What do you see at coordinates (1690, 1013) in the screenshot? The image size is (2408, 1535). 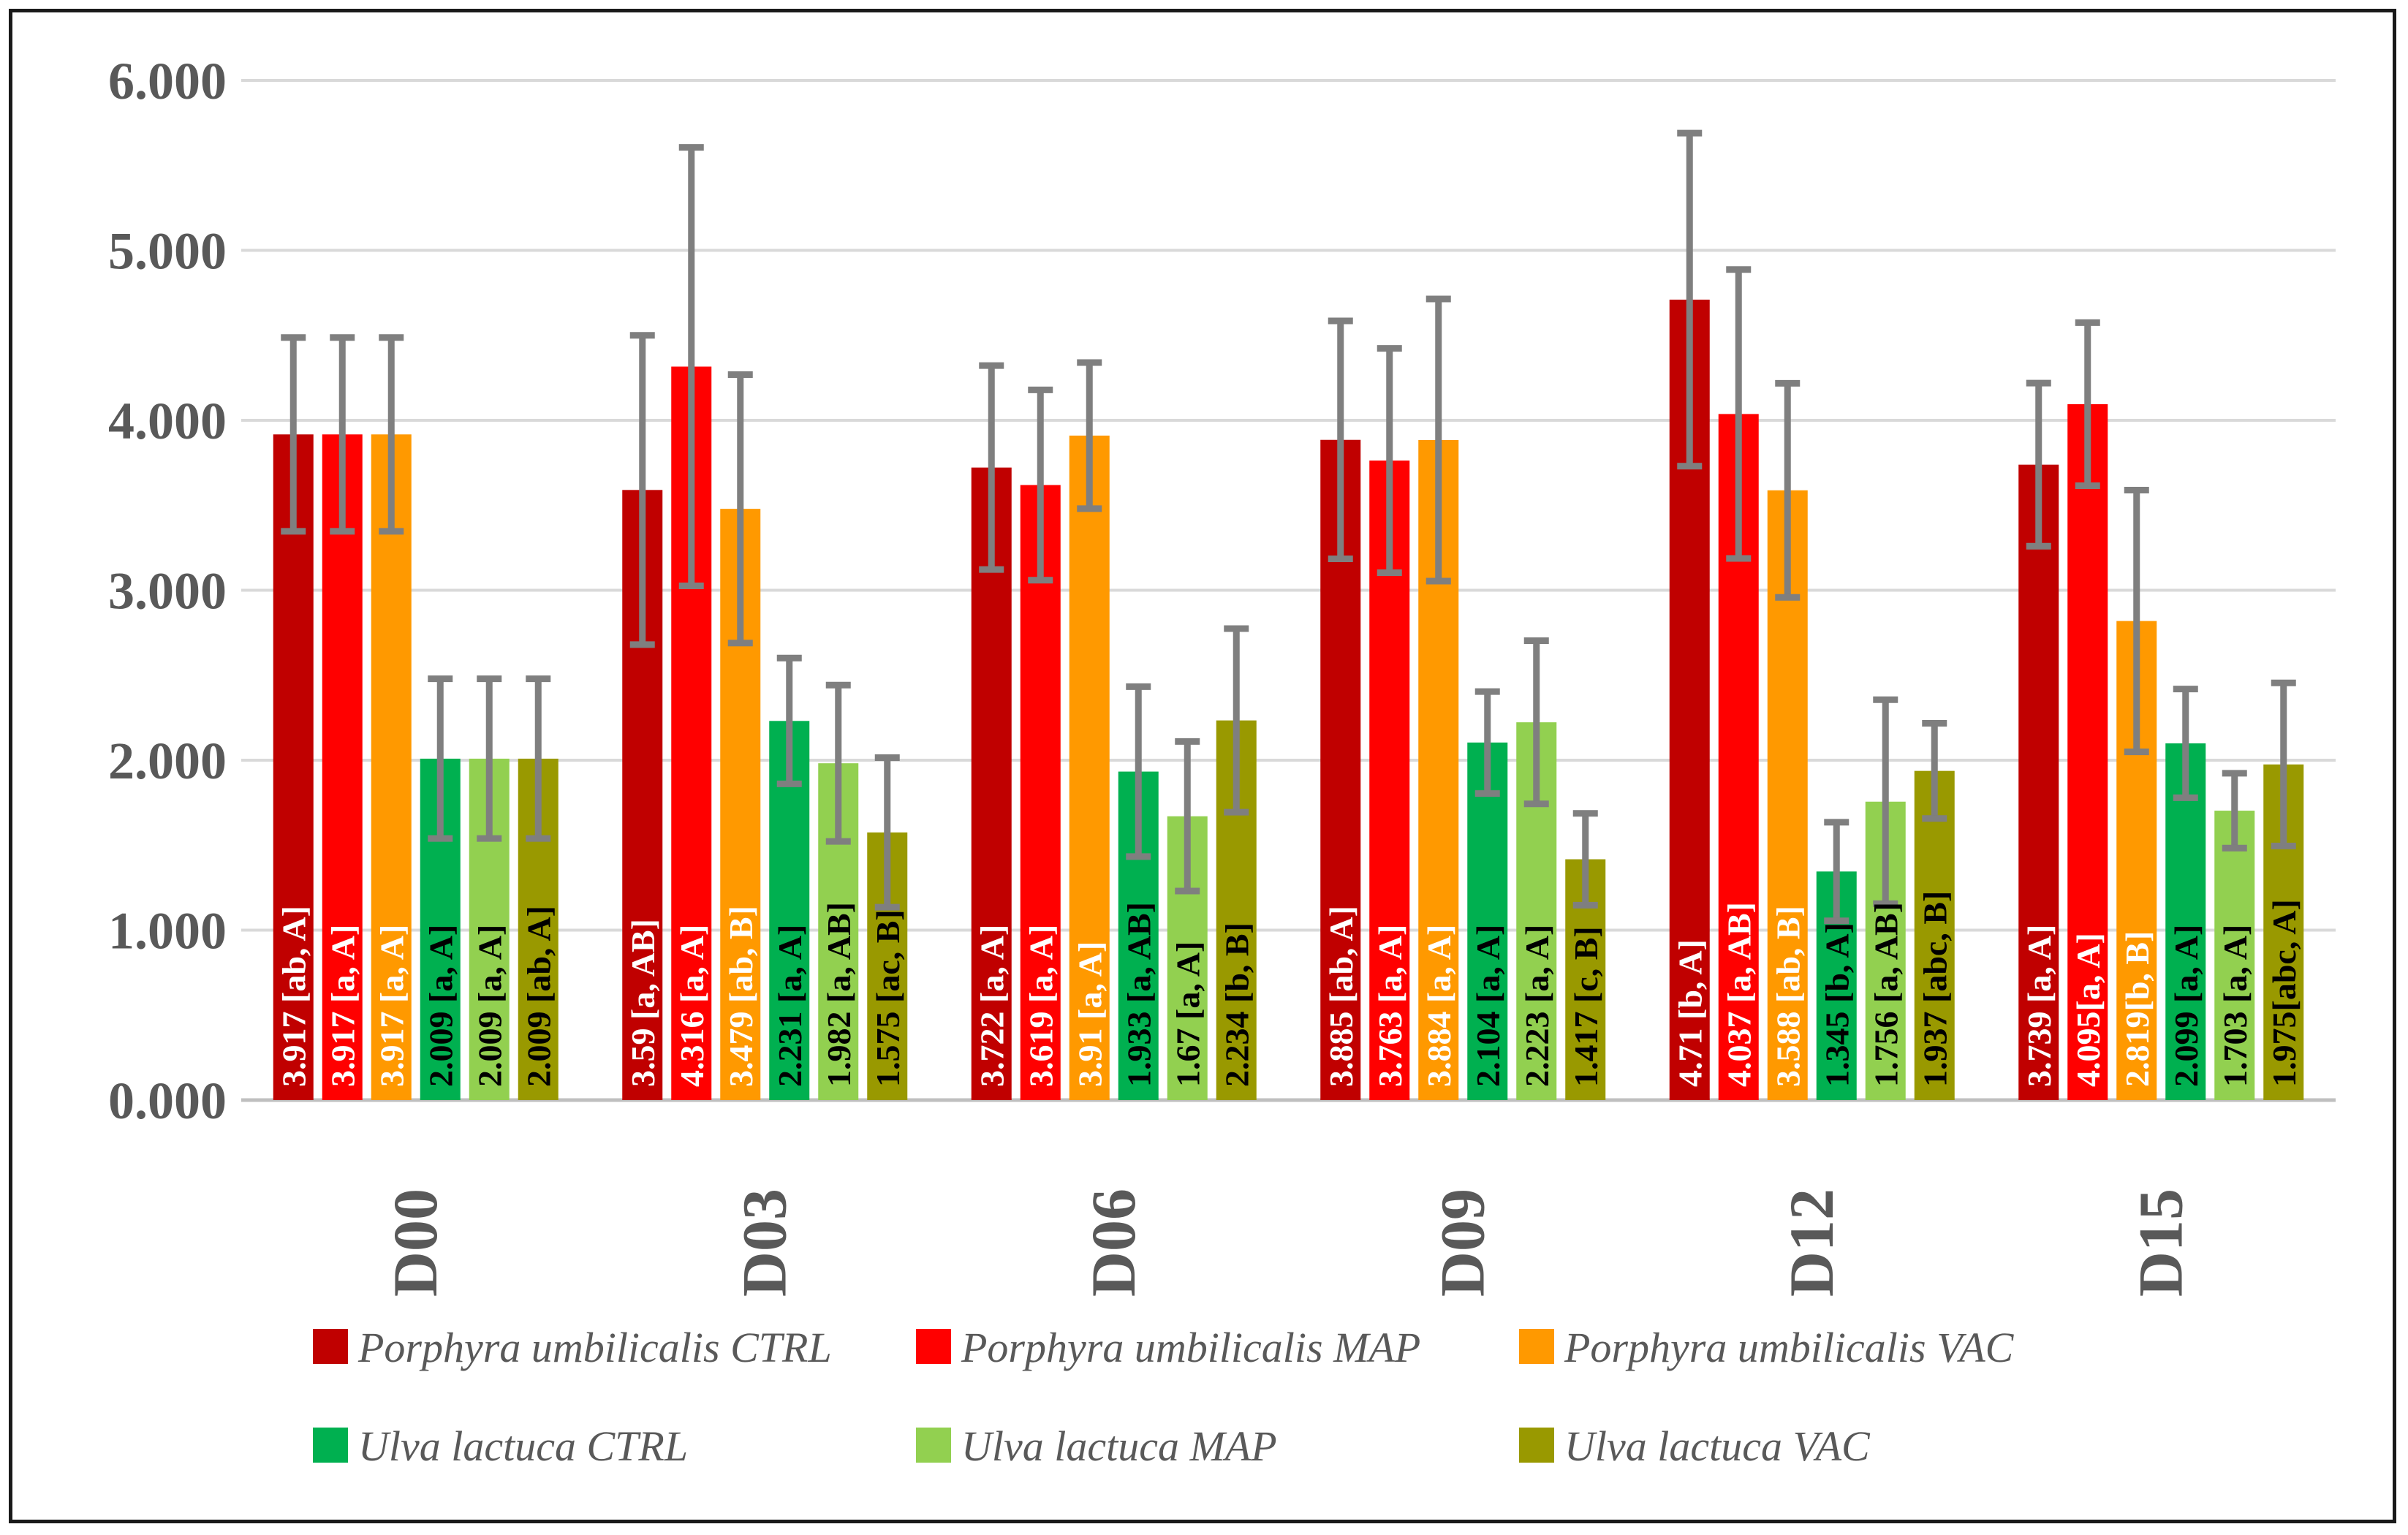 I see `data-label: 4.71 [b, A]` at bounding box center [1690, 1013].